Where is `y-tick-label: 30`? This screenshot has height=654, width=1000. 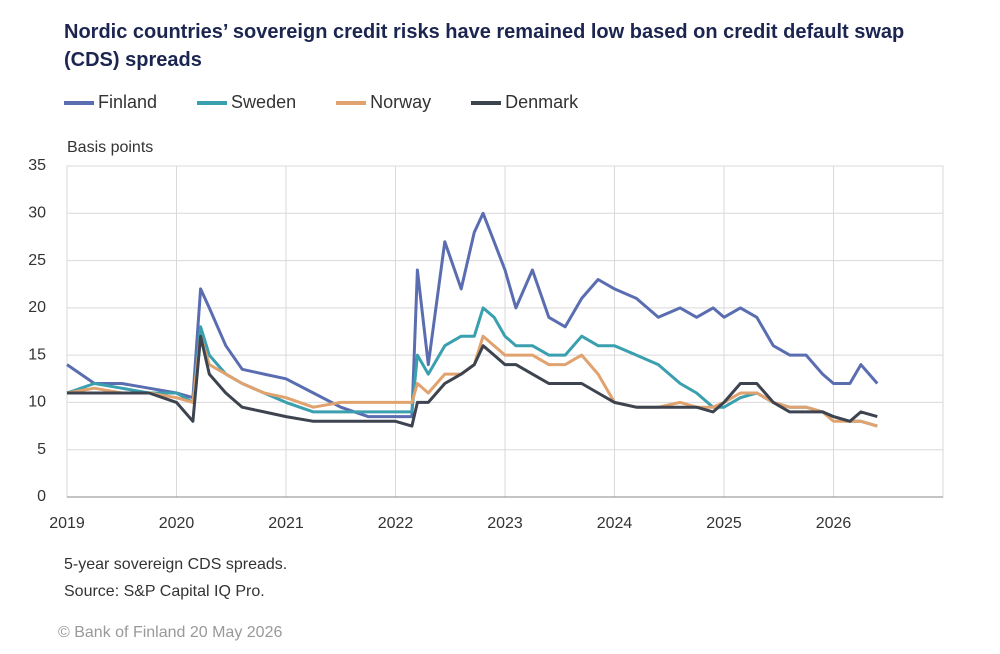
y-tick-label: 30 is located at coordinates (37, 213).